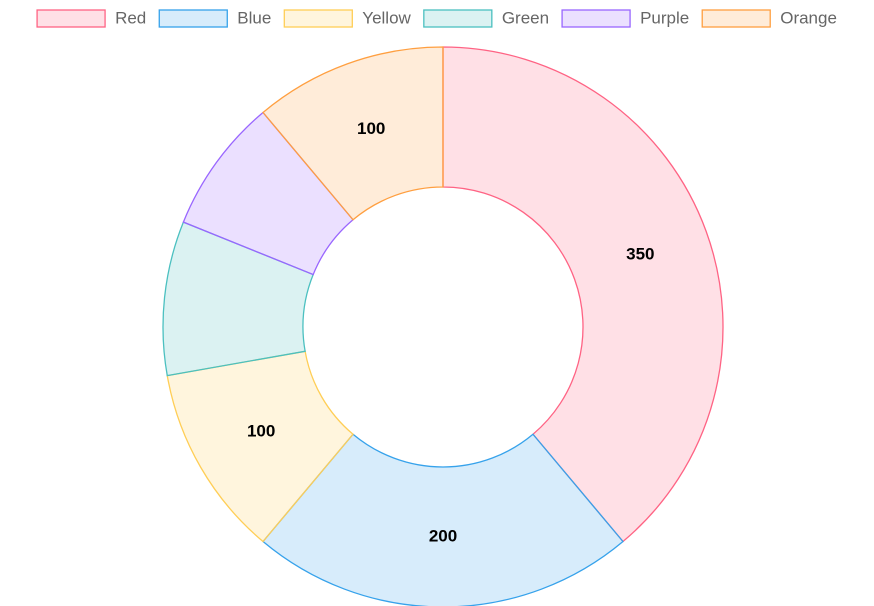 The image size is (874, 606). Describe the element at coordinates (525, 17) in the screenshot. I see `legend-label: Green` at that location.